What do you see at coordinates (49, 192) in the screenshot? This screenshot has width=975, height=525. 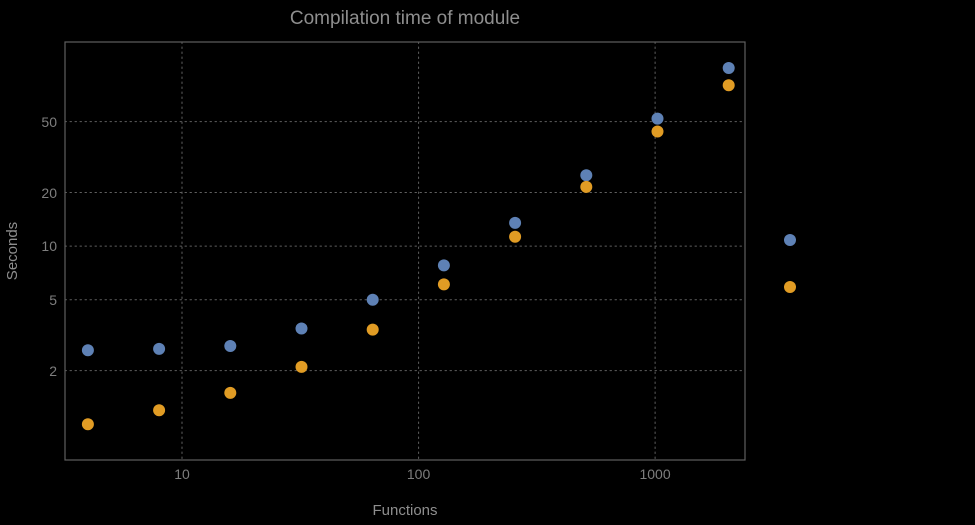 I see `y-tick-label-20: 20` at bounding box center [49, 192].